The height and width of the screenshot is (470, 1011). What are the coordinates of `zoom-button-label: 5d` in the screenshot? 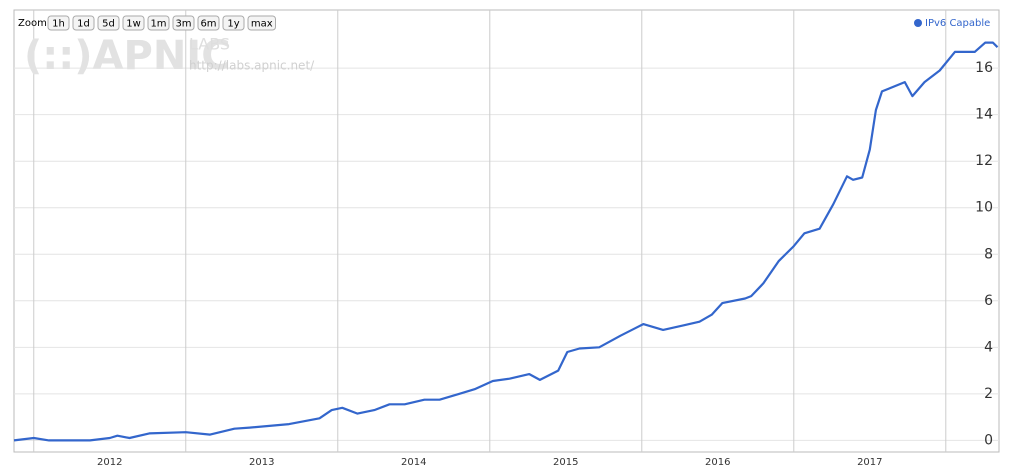 It's located at (108, 24).